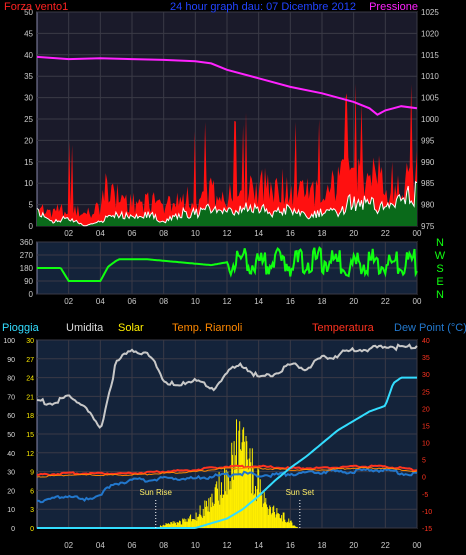 Image resolution: width=466 pixels, height=555 pixels. I want to click on y-right-tick-label: 35, so click(426, 358).